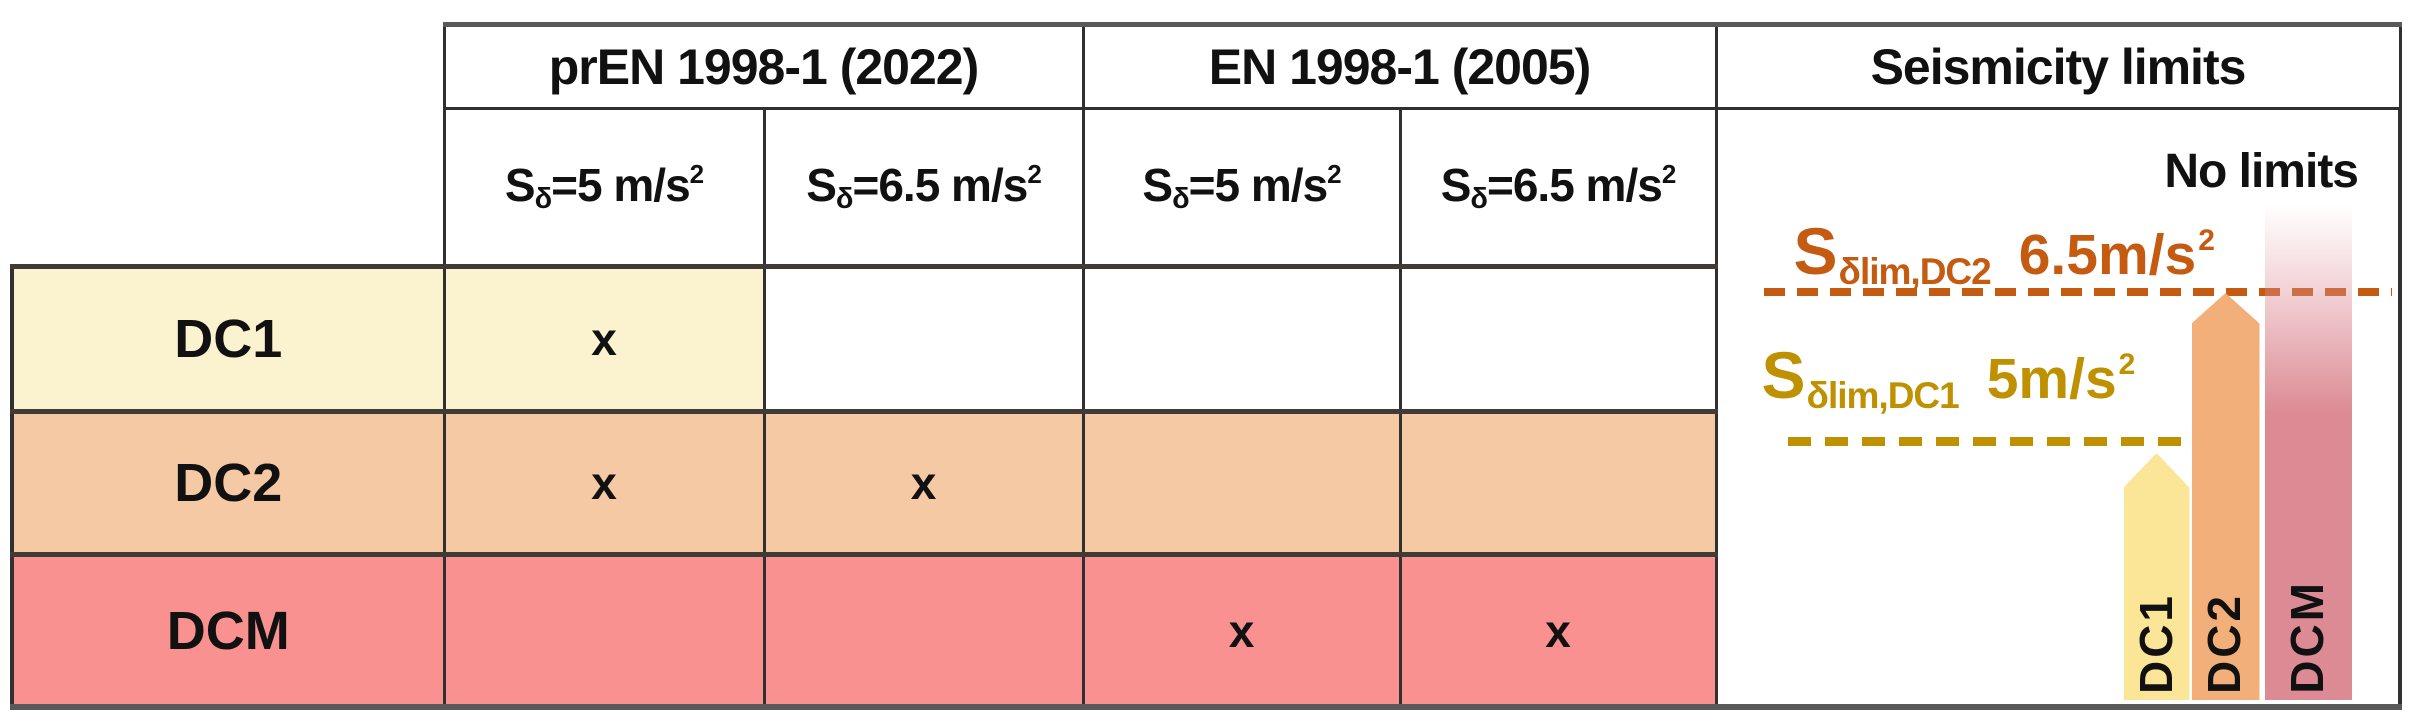 This screenshot has height=725, width=2415. What do you see at coordinates (2077, 292) in the screenshot?
I see `dc2-limit-dashed-line` at bounding box center [2077, 292].